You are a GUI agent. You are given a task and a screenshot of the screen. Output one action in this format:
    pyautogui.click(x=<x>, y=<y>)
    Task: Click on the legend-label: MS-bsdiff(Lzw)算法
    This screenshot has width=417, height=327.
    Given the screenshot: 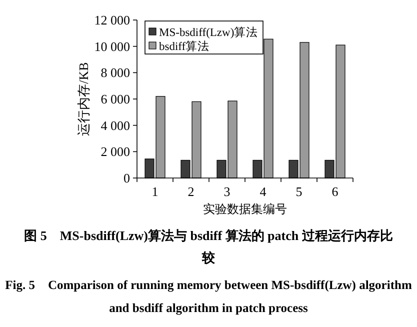 What is the action you would take?
    pyautogui.click(x=208, y=32)
    